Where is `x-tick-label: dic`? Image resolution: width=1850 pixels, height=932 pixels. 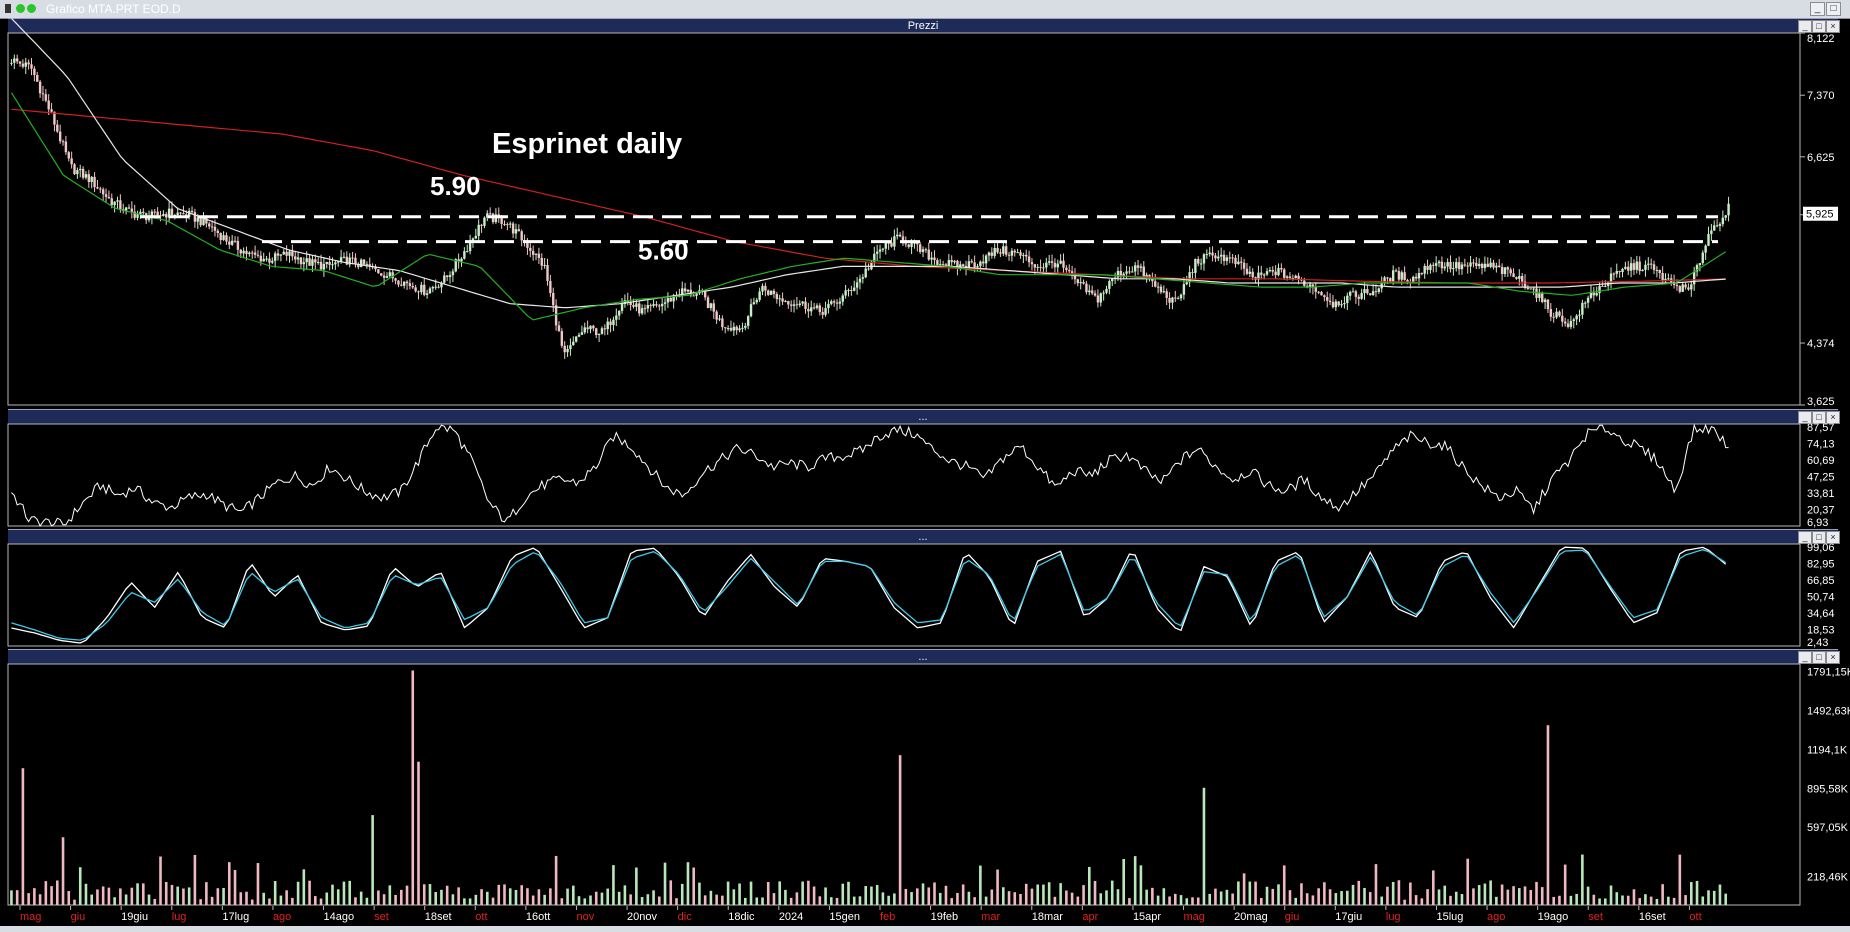
x-tick-label: dic is located at coordinates (685, 917).